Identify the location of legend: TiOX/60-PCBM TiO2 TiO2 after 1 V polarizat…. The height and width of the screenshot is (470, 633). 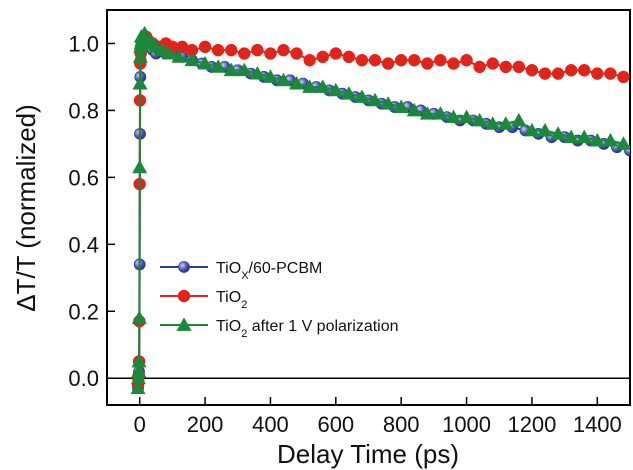
(279, 300).